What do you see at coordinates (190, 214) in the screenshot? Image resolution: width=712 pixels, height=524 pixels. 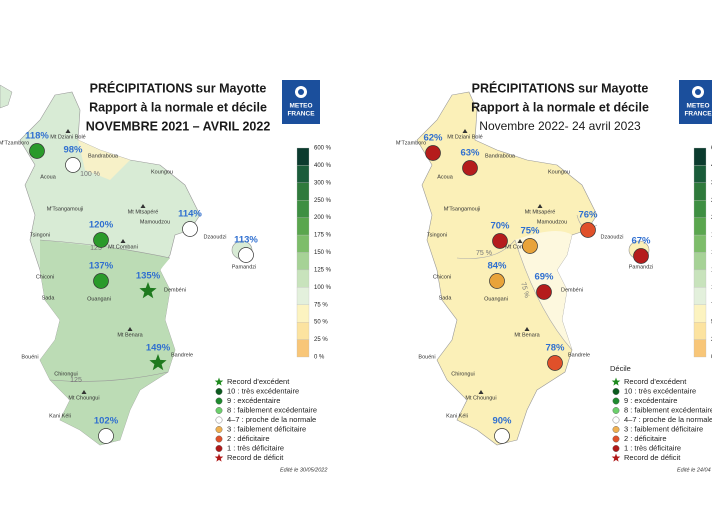 I see `station-value: 114%` at bounding box center [190, 214].